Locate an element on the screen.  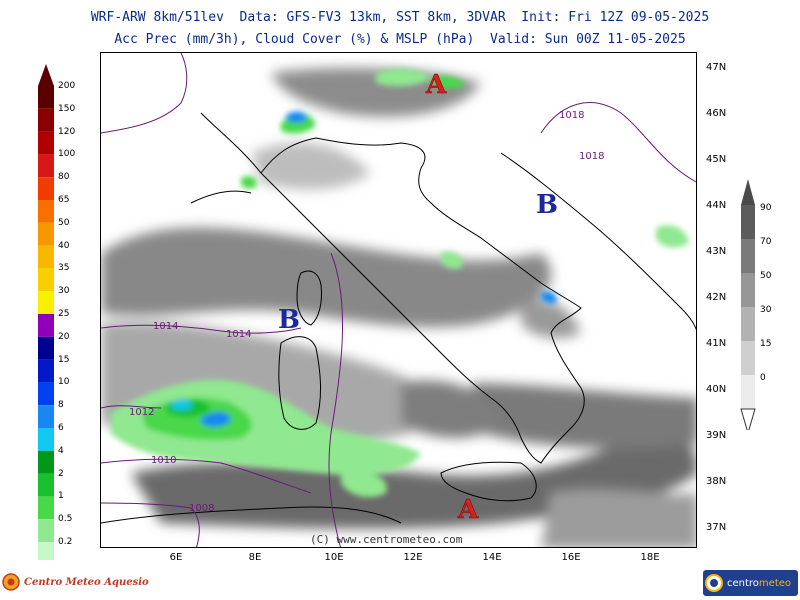
logo-centrometeo: centrometeo is located at coordinates (750, 583).